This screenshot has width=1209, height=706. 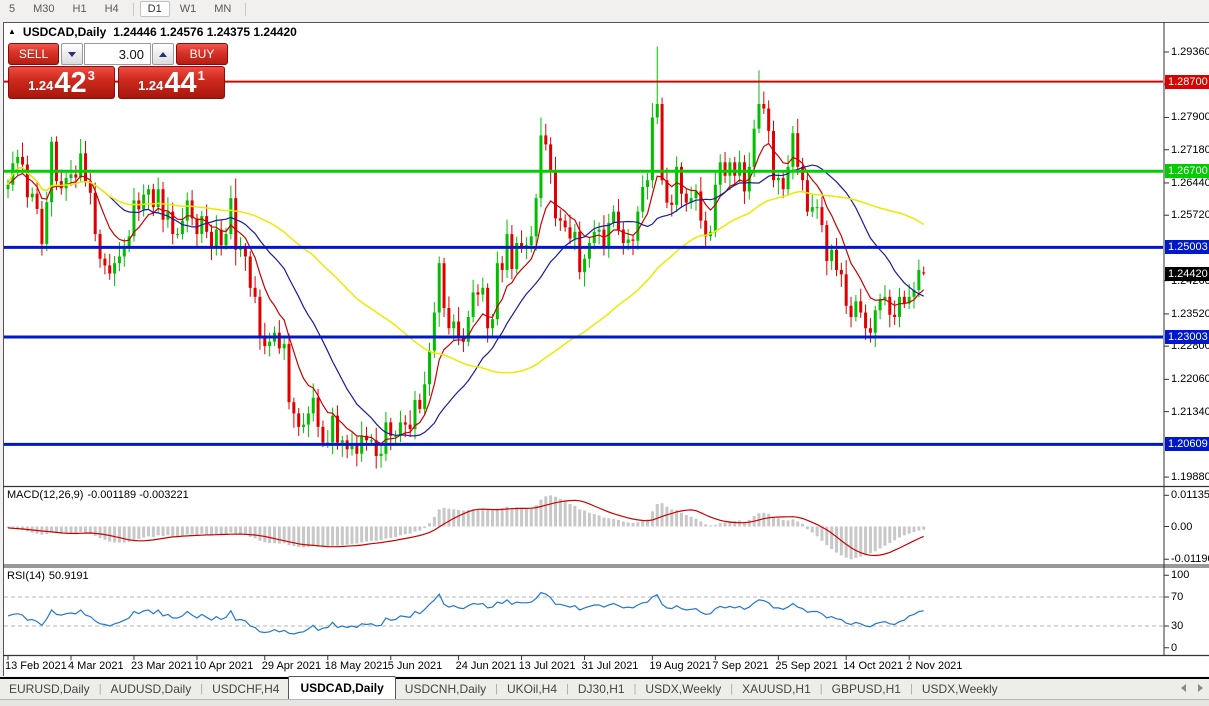 What do you see at coordinates (202, 54) in the screenshot?
I see `buy-button: BUY` at bounding box center [202, 54].